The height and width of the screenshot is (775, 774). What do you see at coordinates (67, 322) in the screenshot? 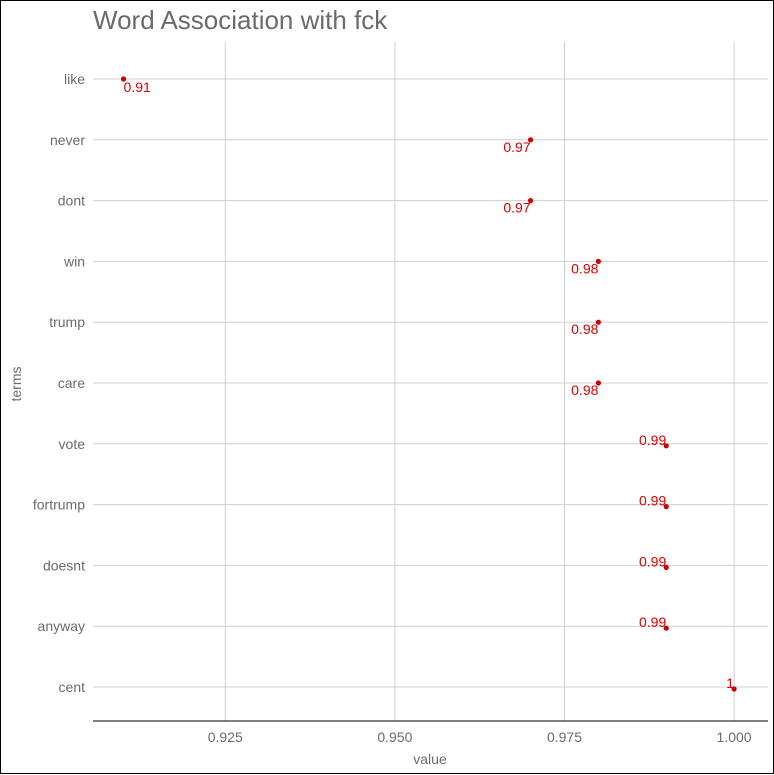
I see `y-tick-label: trump` at bounding box center [67, 322].